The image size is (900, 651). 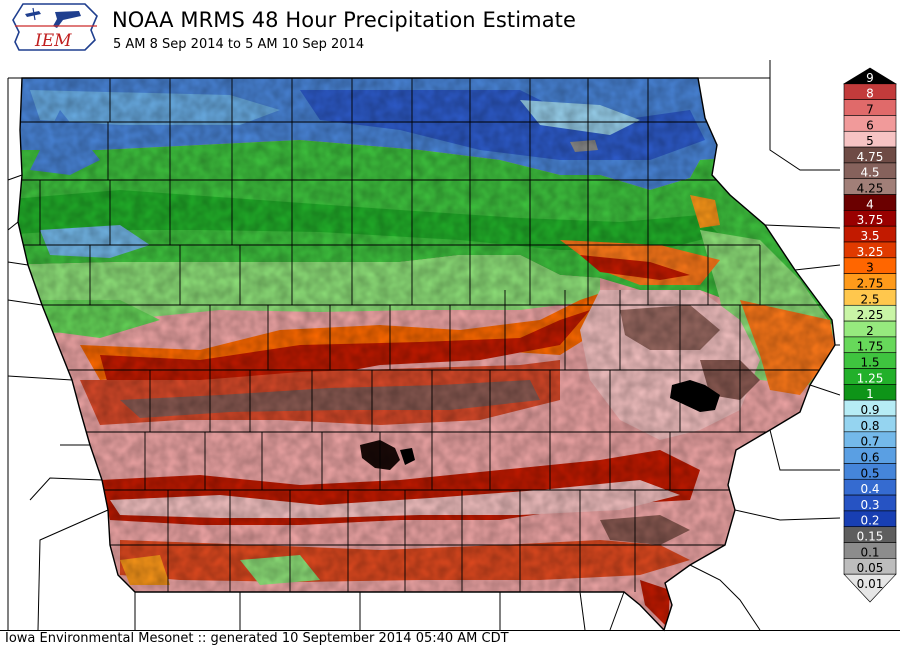 What do you see at coordinates (869, 552) in the screenshot?
I see `legend-label: 0.1` at bounding box center [869, 552].